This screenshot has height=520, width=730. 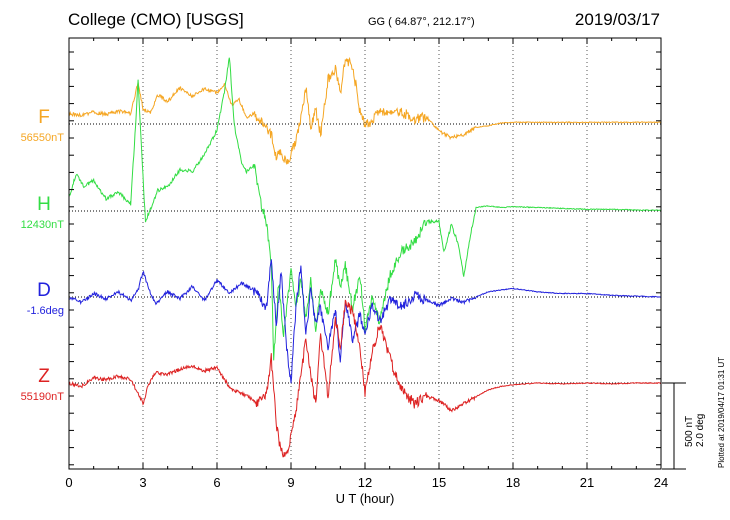 What do you see at coordinates (44, 117) in the screenshot?
I see `component-letter-f: F` at bounding box center [44, 117].